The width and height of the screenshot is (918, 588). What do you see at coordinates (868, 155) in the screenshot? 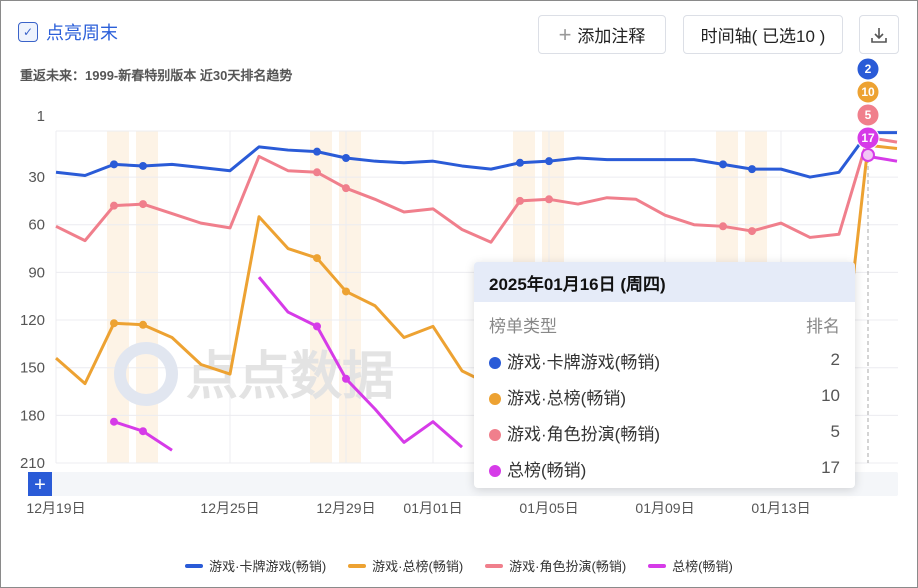
I see `hover-point` at bounding box center [868, 155].